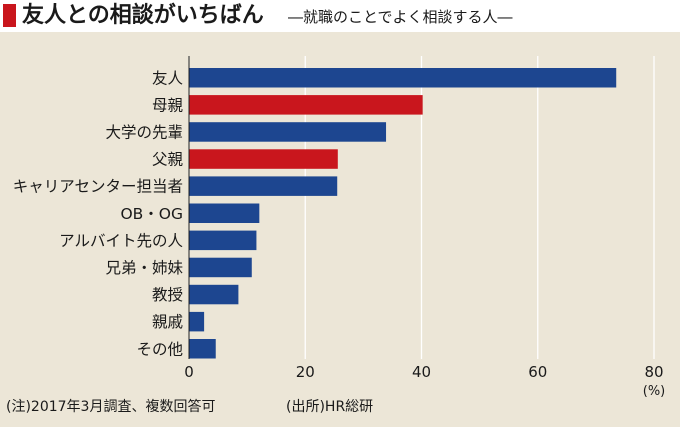 The height and width of the screenshot is (427, 680). Describe the element at coordinates (151, 214) in the screenshot. I see `category-label-5: OB・OG` at that location.